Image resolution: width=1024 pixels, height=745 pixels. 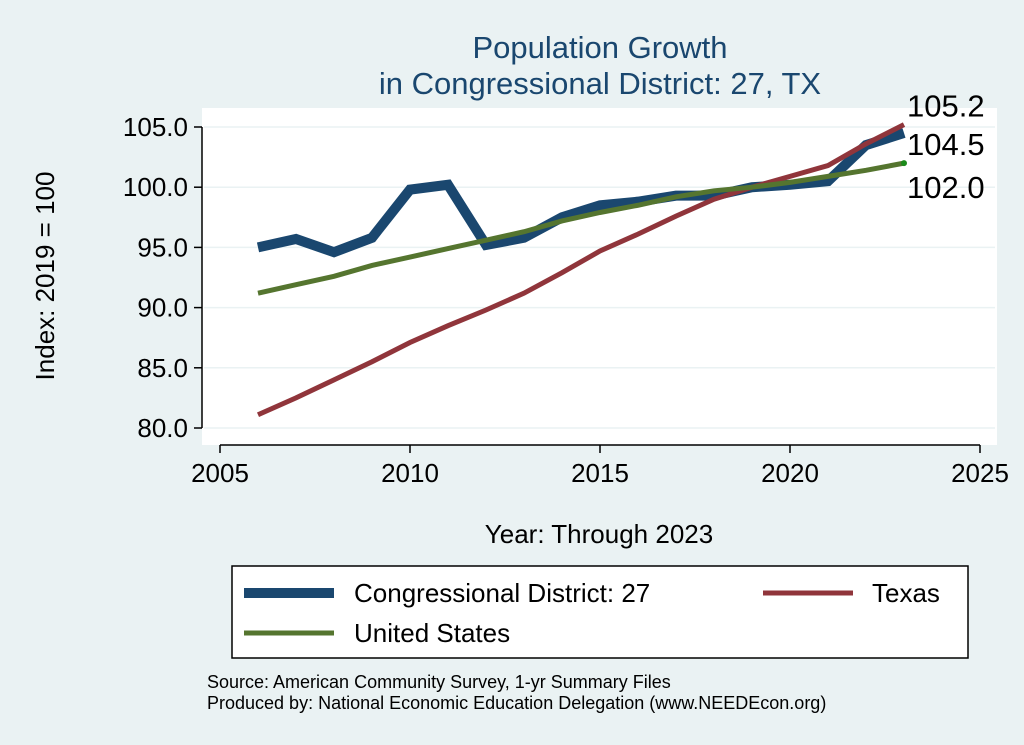 What do you see at coordinates (946, 106) in the screenshot?
I see `end-label-texas: 105.2` at bounding box center [946, 106].